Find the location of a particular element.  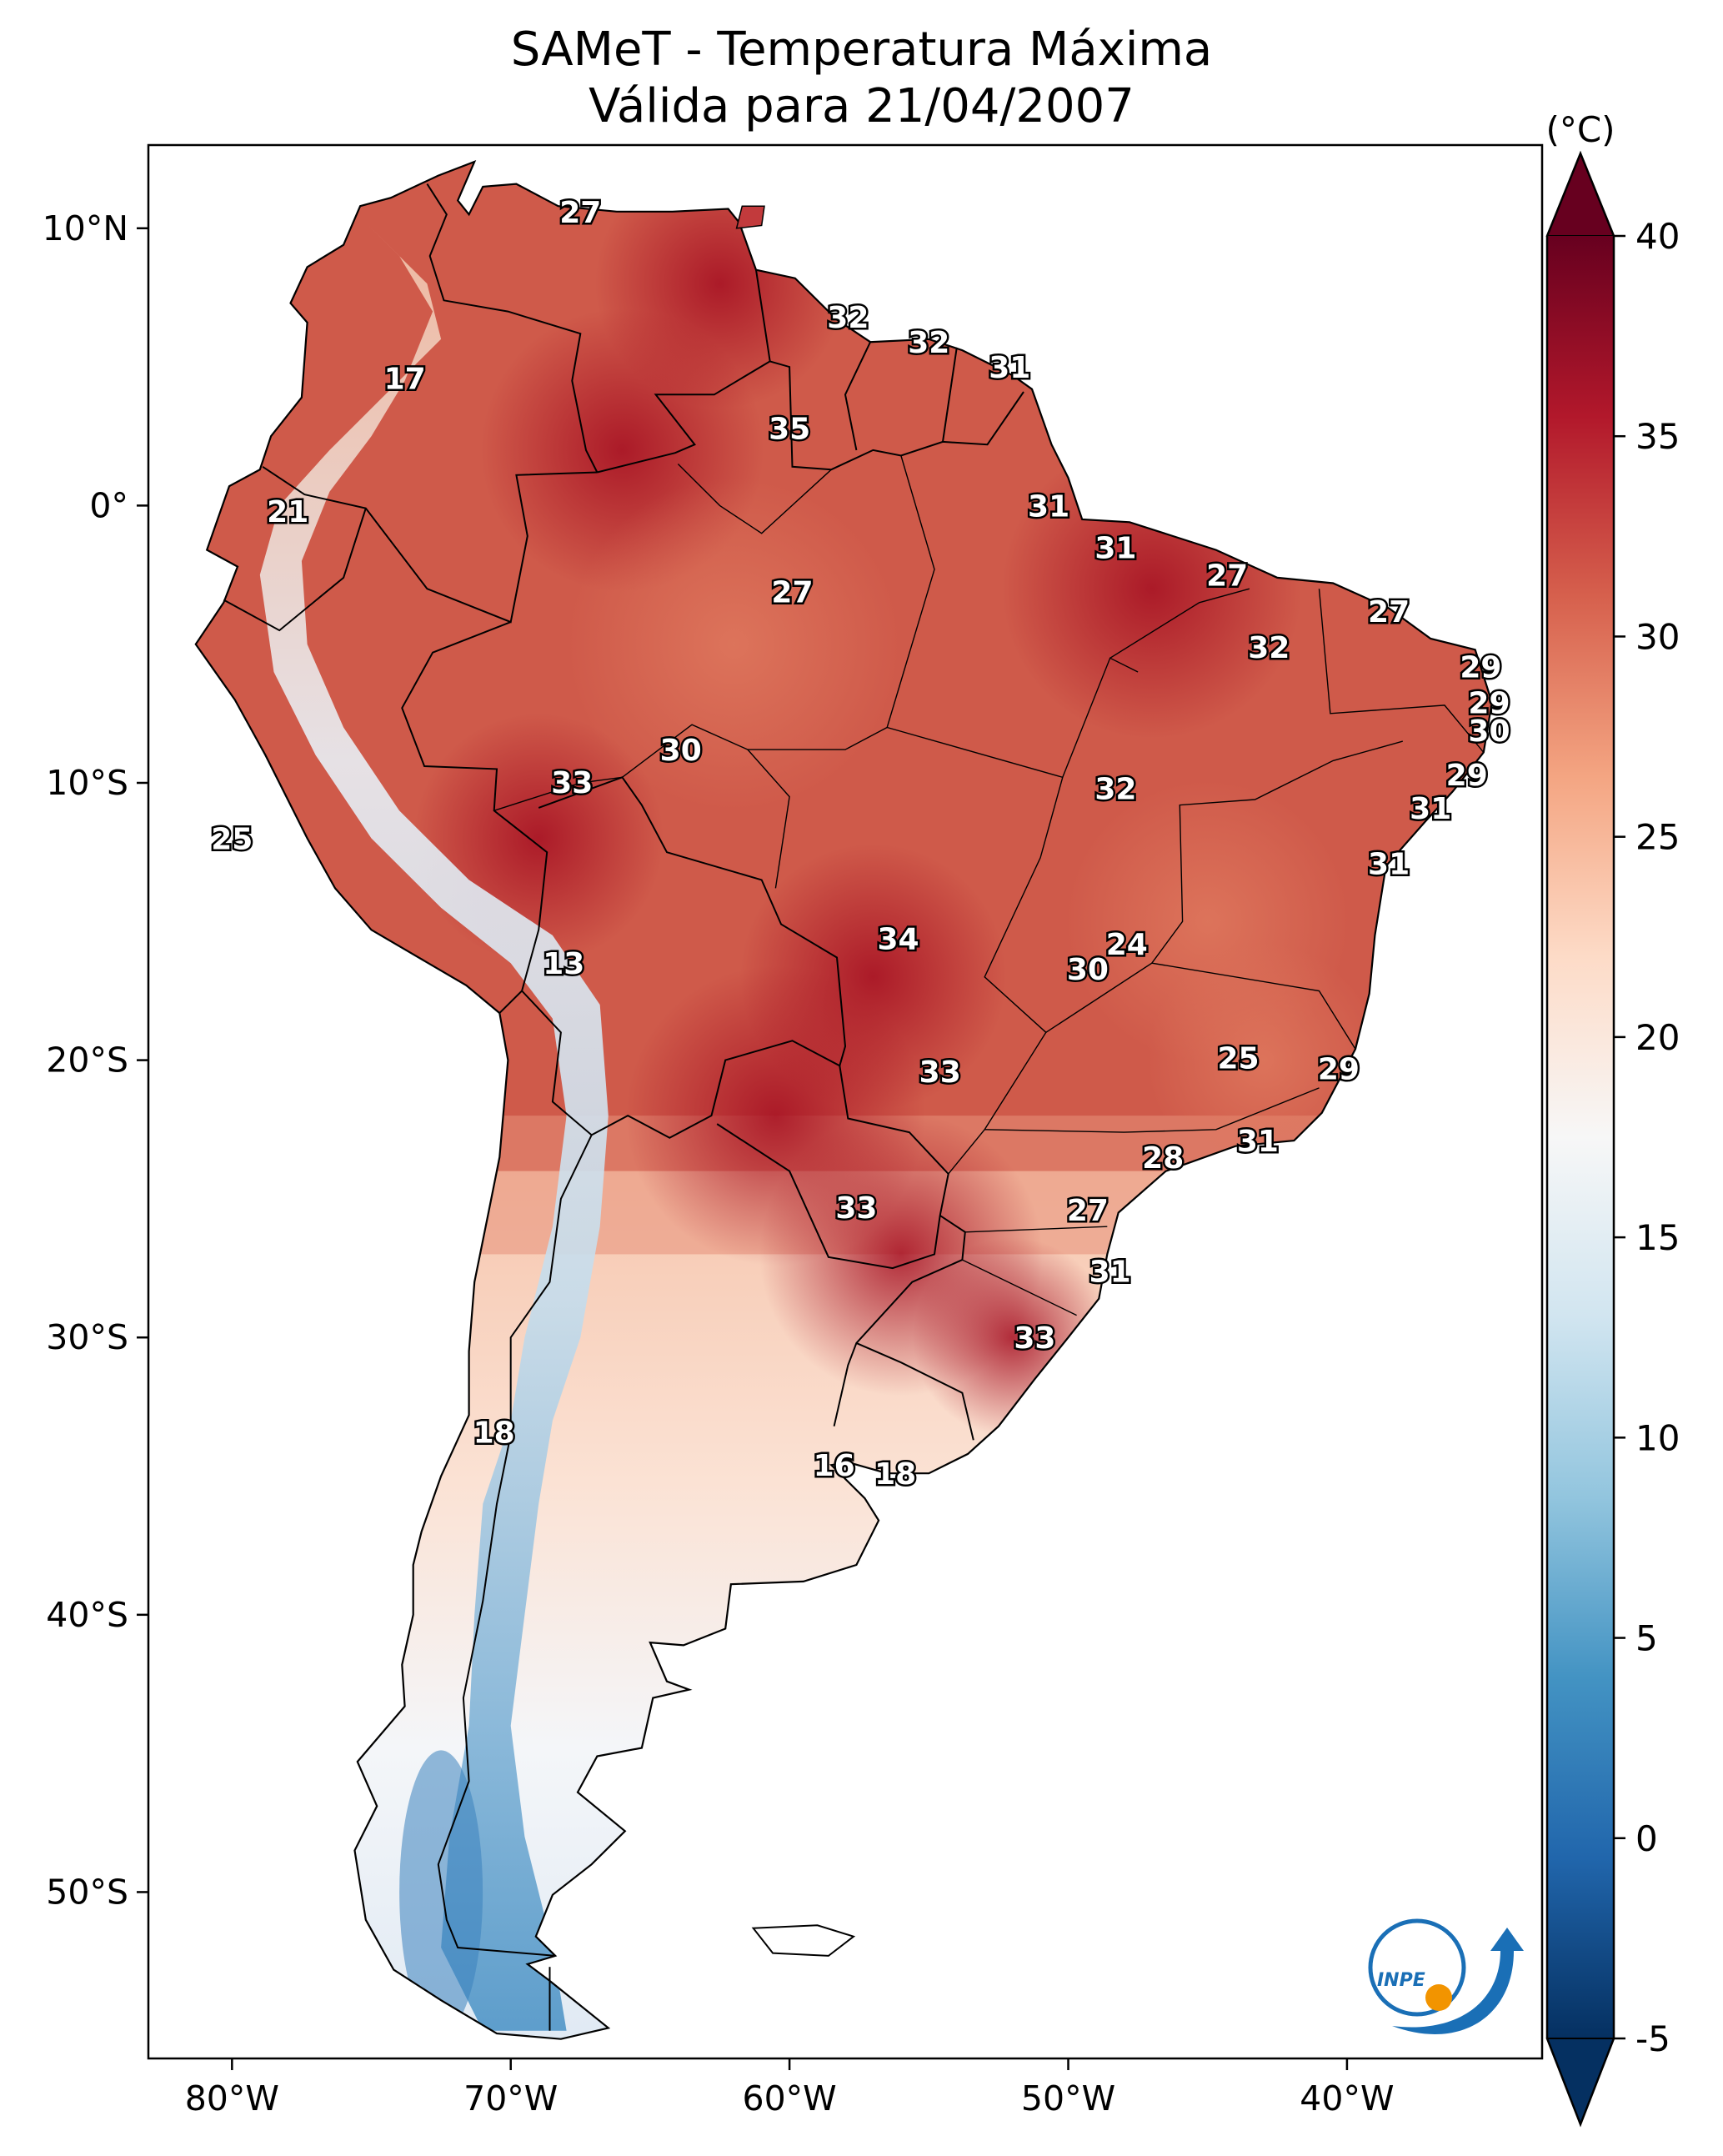

logo-swoosh is located at coordinates (1458, 1981).